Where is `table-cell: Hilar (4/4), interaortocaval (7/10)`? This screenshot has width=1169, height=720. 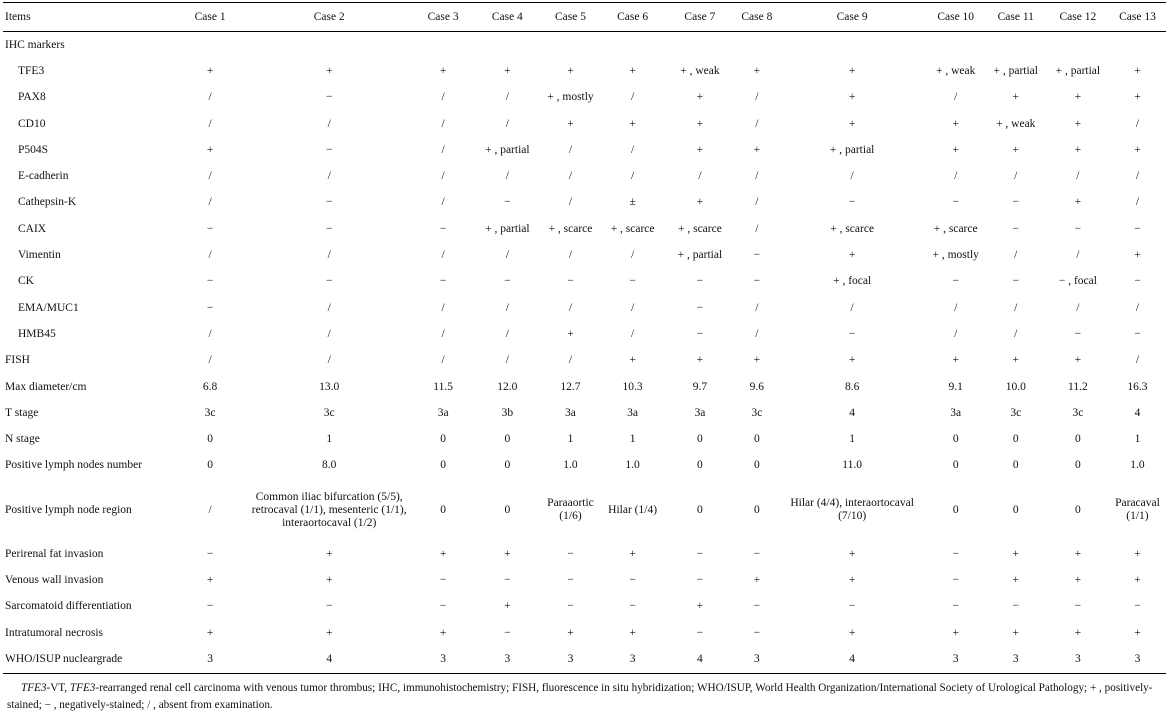 table-cell: Hilar (4/4), interaortocaval (7/10) is located at coordinates (852, 510).